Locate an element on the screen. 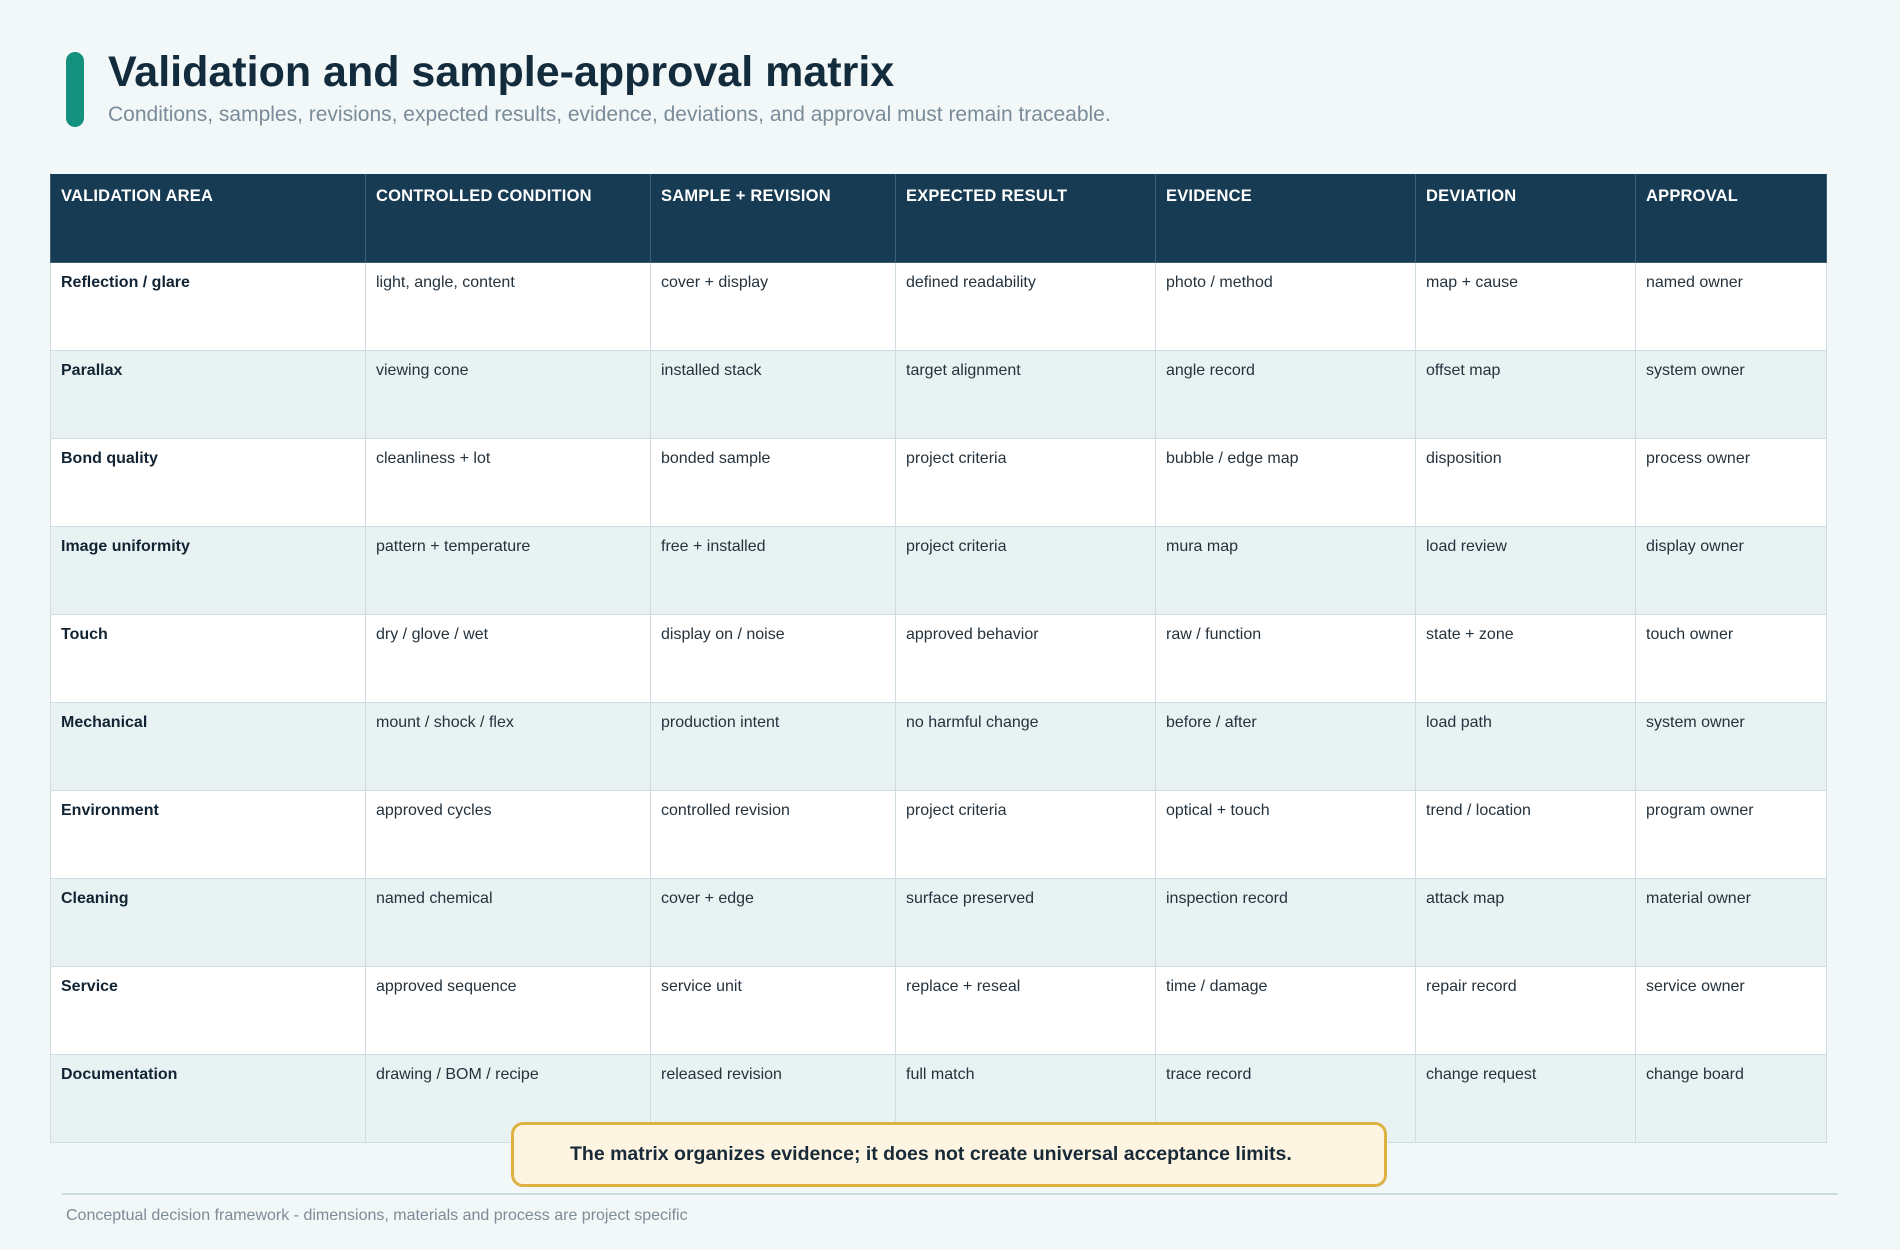 This screenshot has width=1900, height=1250. expected-result-cell: defined readability is located at coordinates (1025, 306).